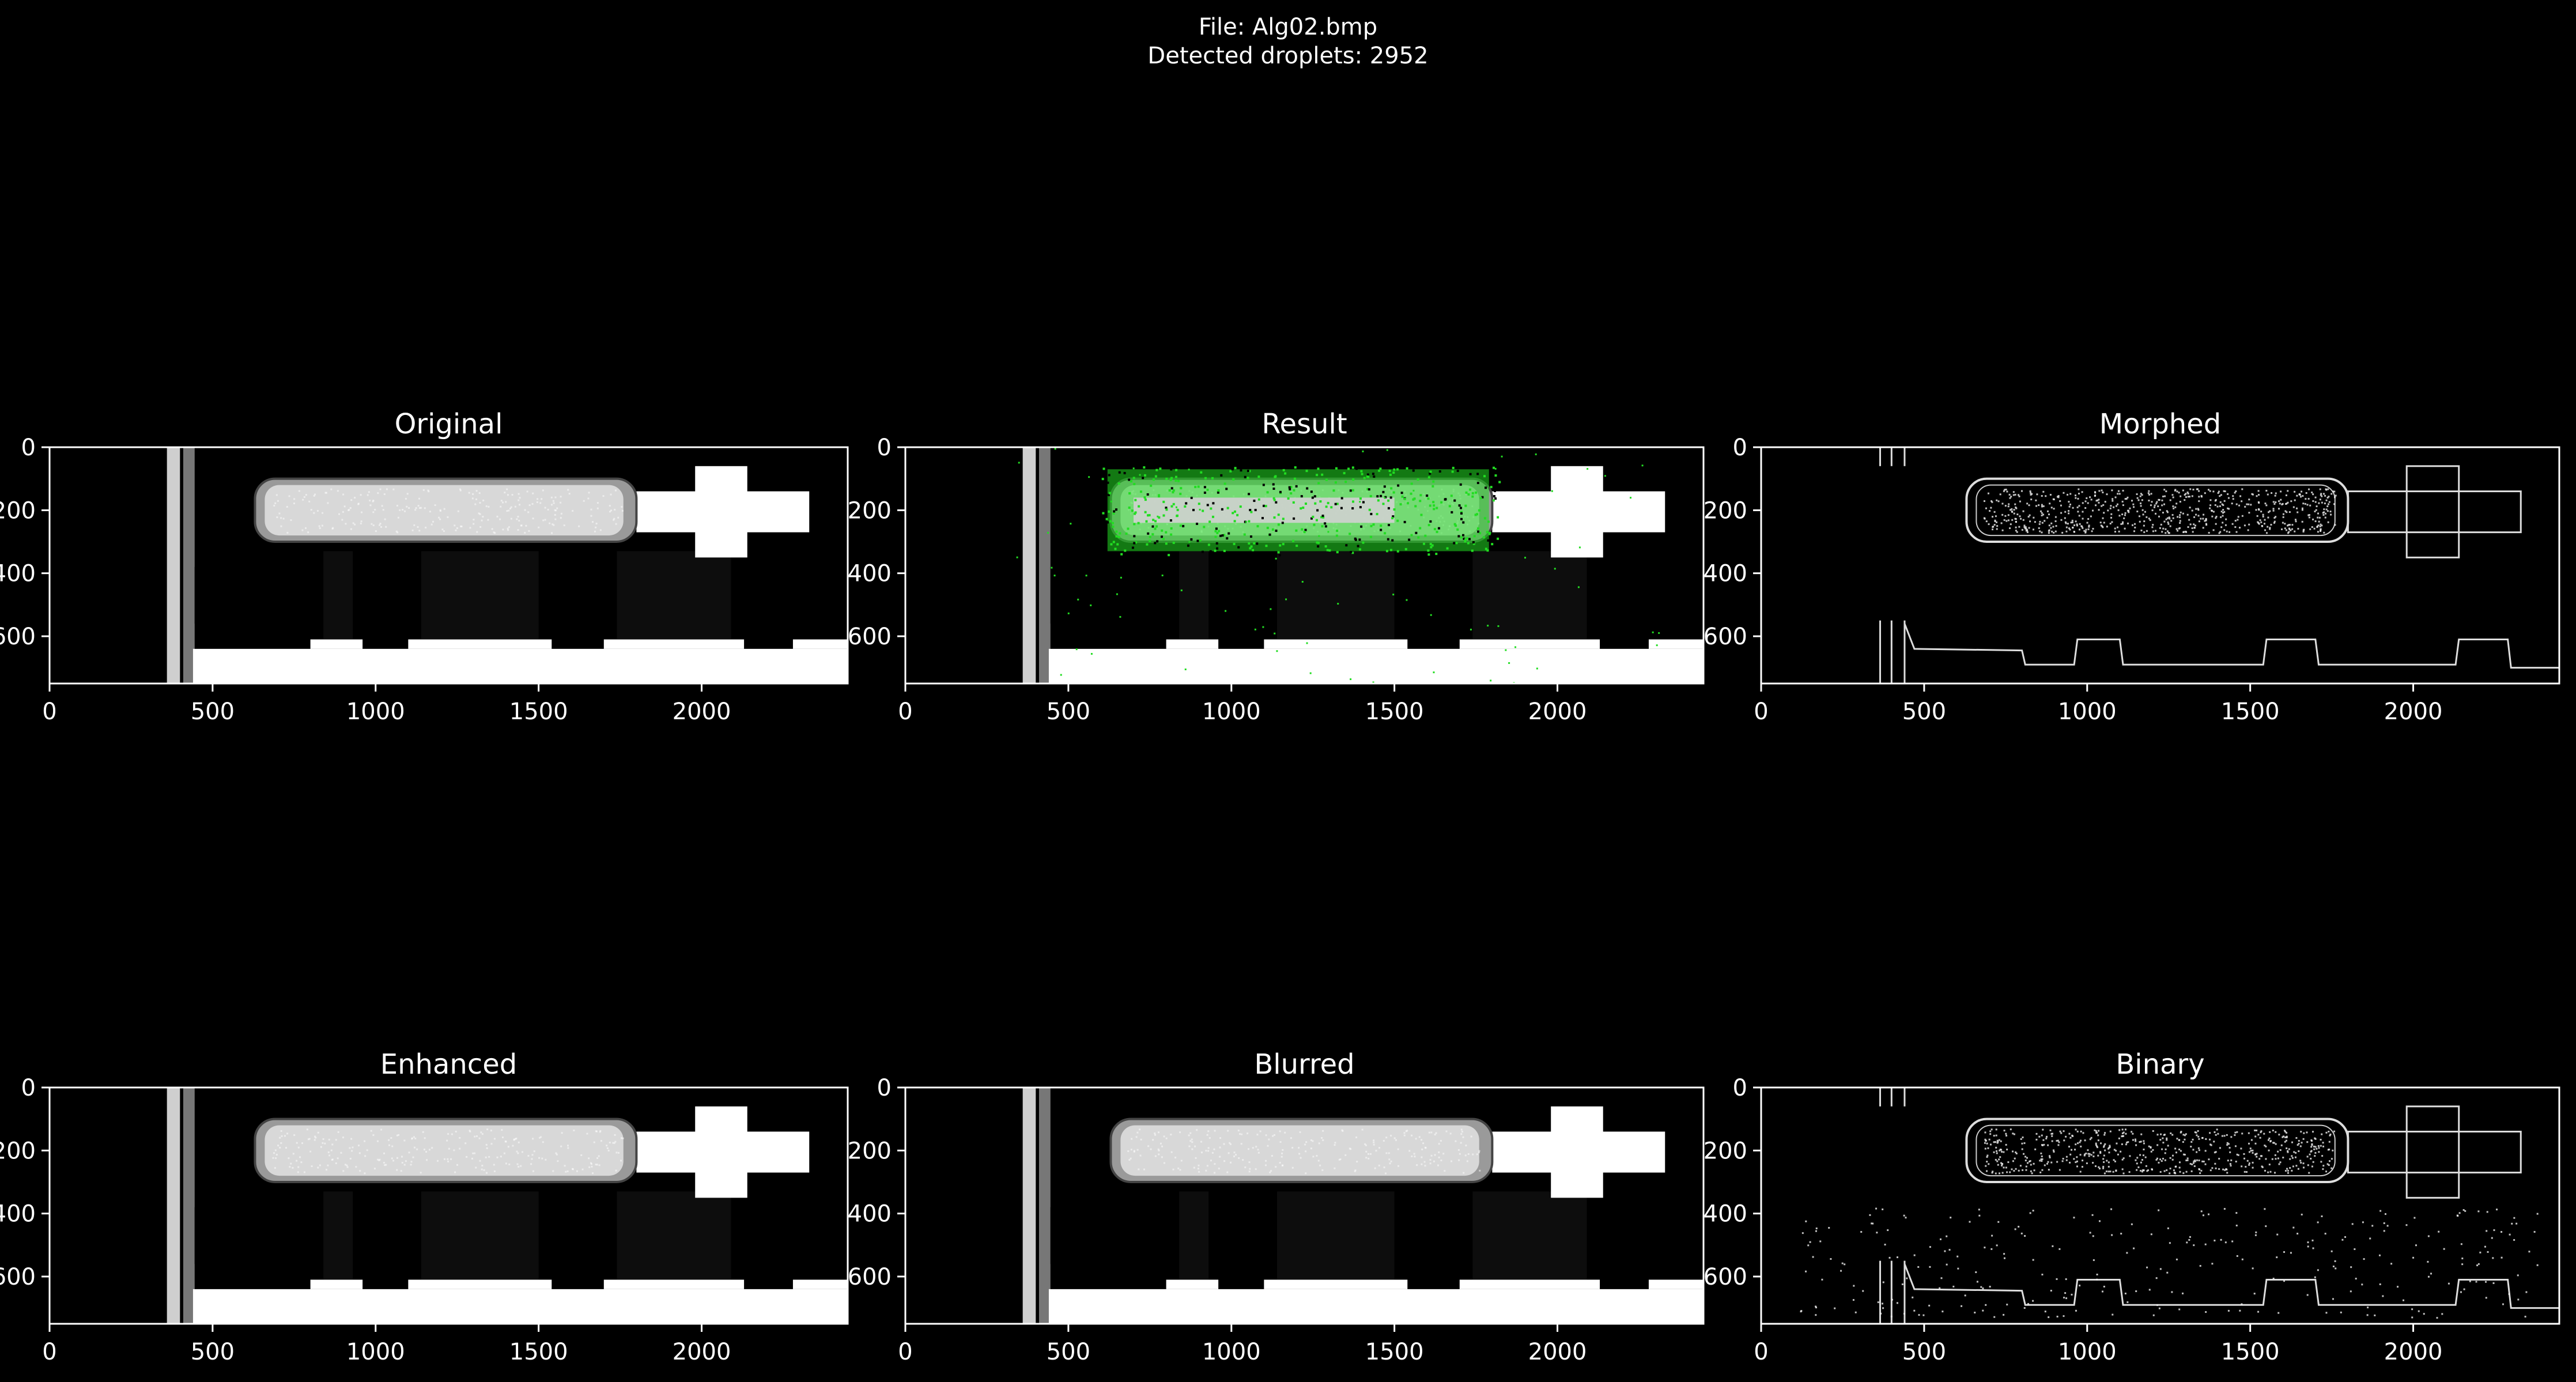  Describe the element at coordinates (1288, 56) in the screenshot. I see `droplet-count-label: Detected droplets: 2952` at that location.